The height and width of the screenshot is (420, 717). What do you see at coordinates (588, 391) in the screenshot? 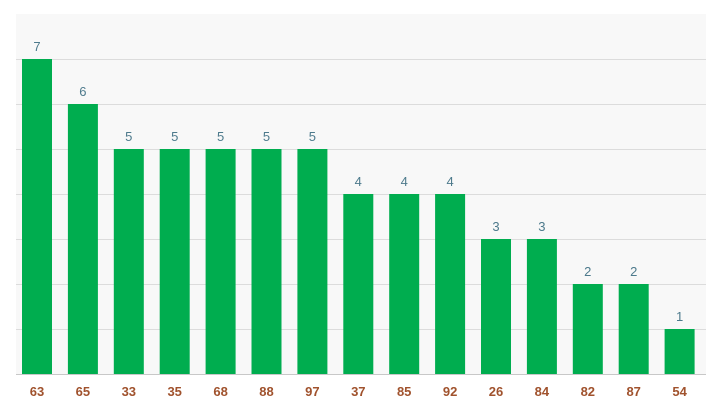
I see `x-tick-label-82: 82` at bounding box center [588, 391].